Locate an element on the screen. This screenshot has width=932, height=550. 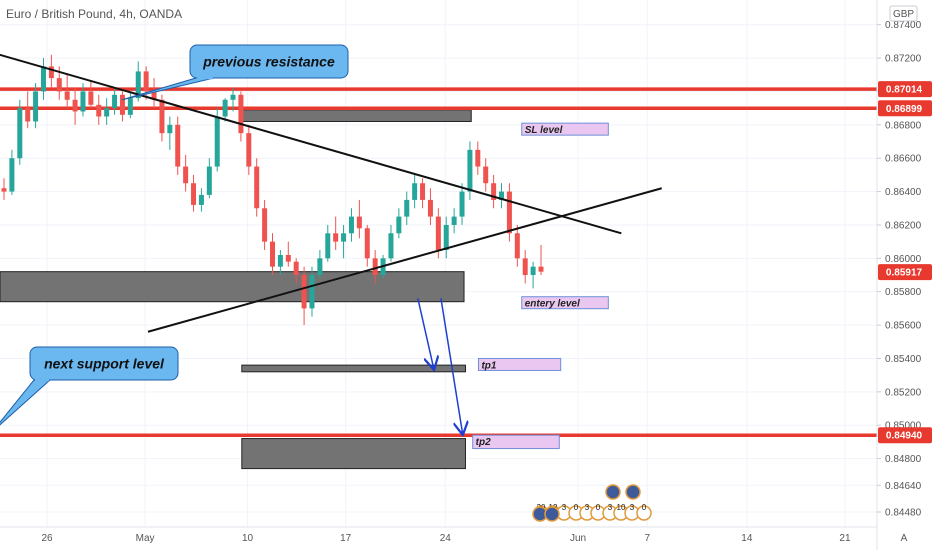
price-tags: 0.87014 0.86899 0.85917 0.84940 is located at coordinates (905, 262).